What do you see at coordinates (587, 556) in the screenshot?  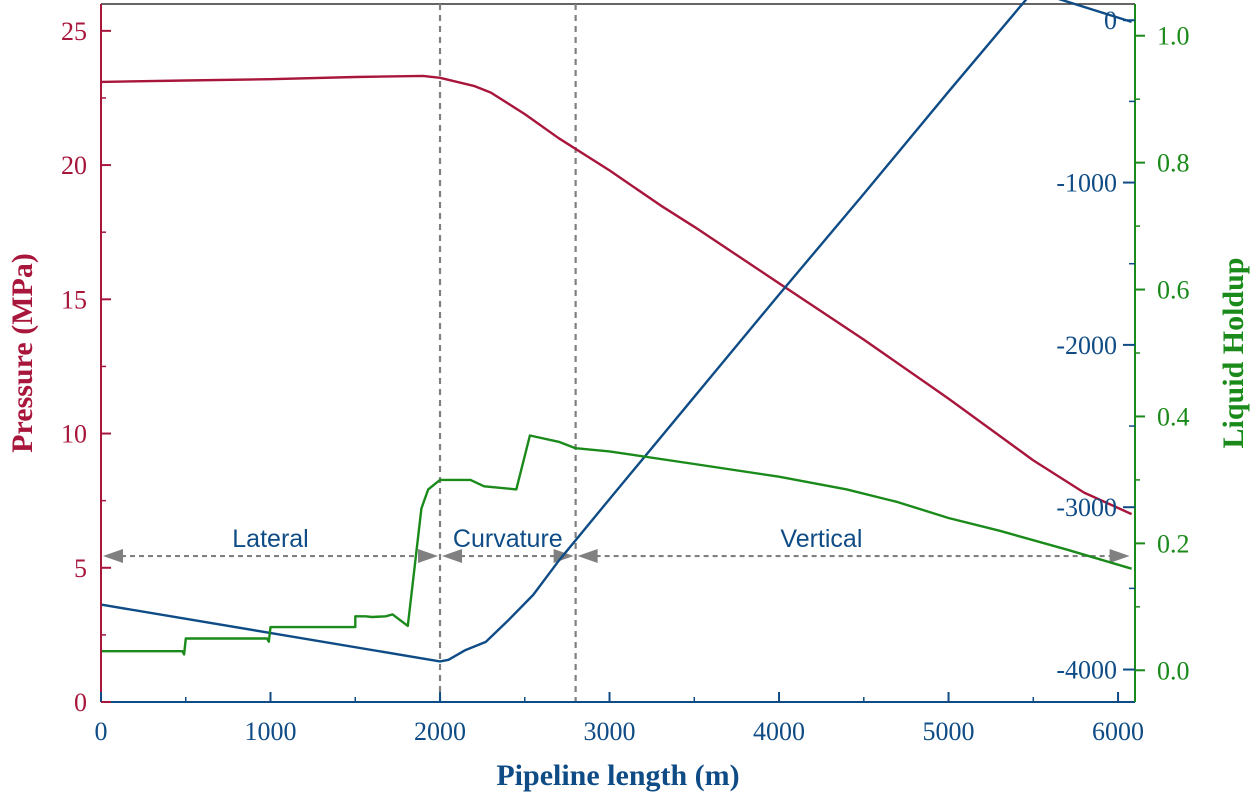 I see `region-arrowhead-left-vertical` at bounding box center [587, 556].